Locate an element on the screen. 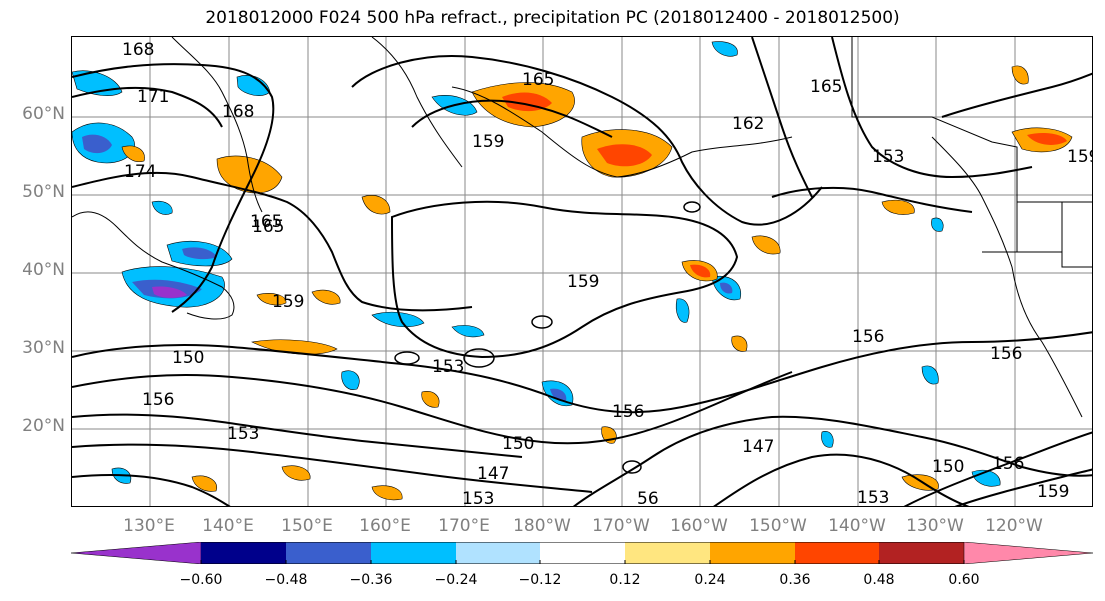  lon-label: 160°E is located at coordinates (385, 526).